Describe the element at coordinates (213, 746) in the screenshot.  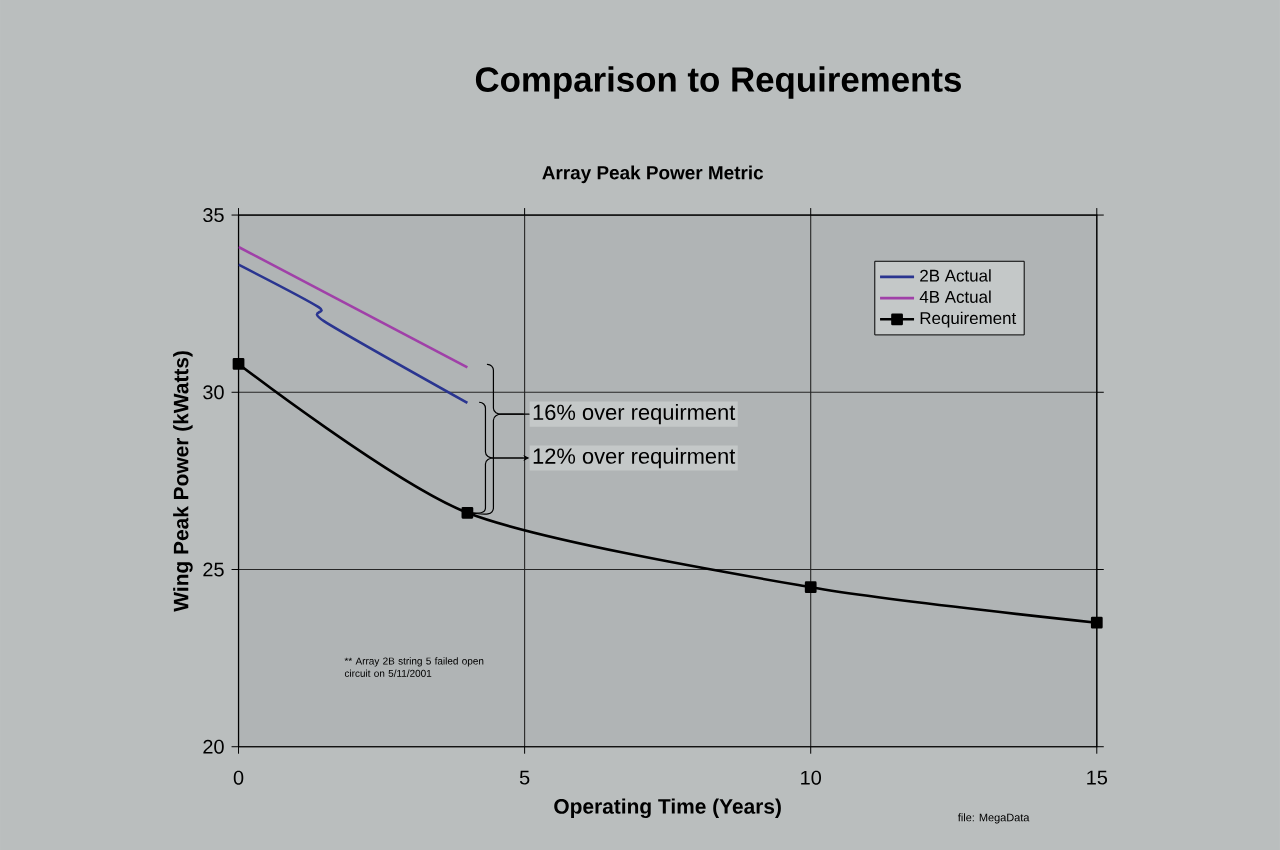
I see `y-tick-label: 20` at that location.